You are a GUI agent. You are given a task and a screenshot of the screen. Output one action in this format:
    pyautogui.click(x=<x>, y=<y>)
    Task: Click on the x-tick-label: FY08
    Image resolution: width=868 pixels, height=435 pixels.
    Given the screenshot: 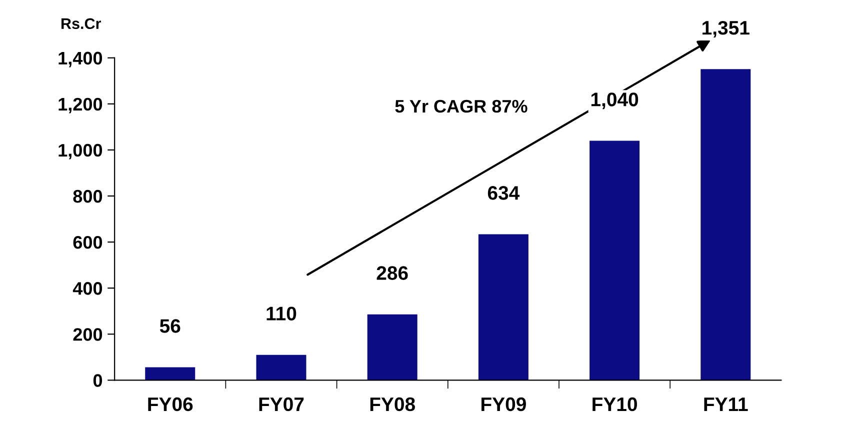 What is the action you would take?
    pyautogui.click(x=392, y=404)
    